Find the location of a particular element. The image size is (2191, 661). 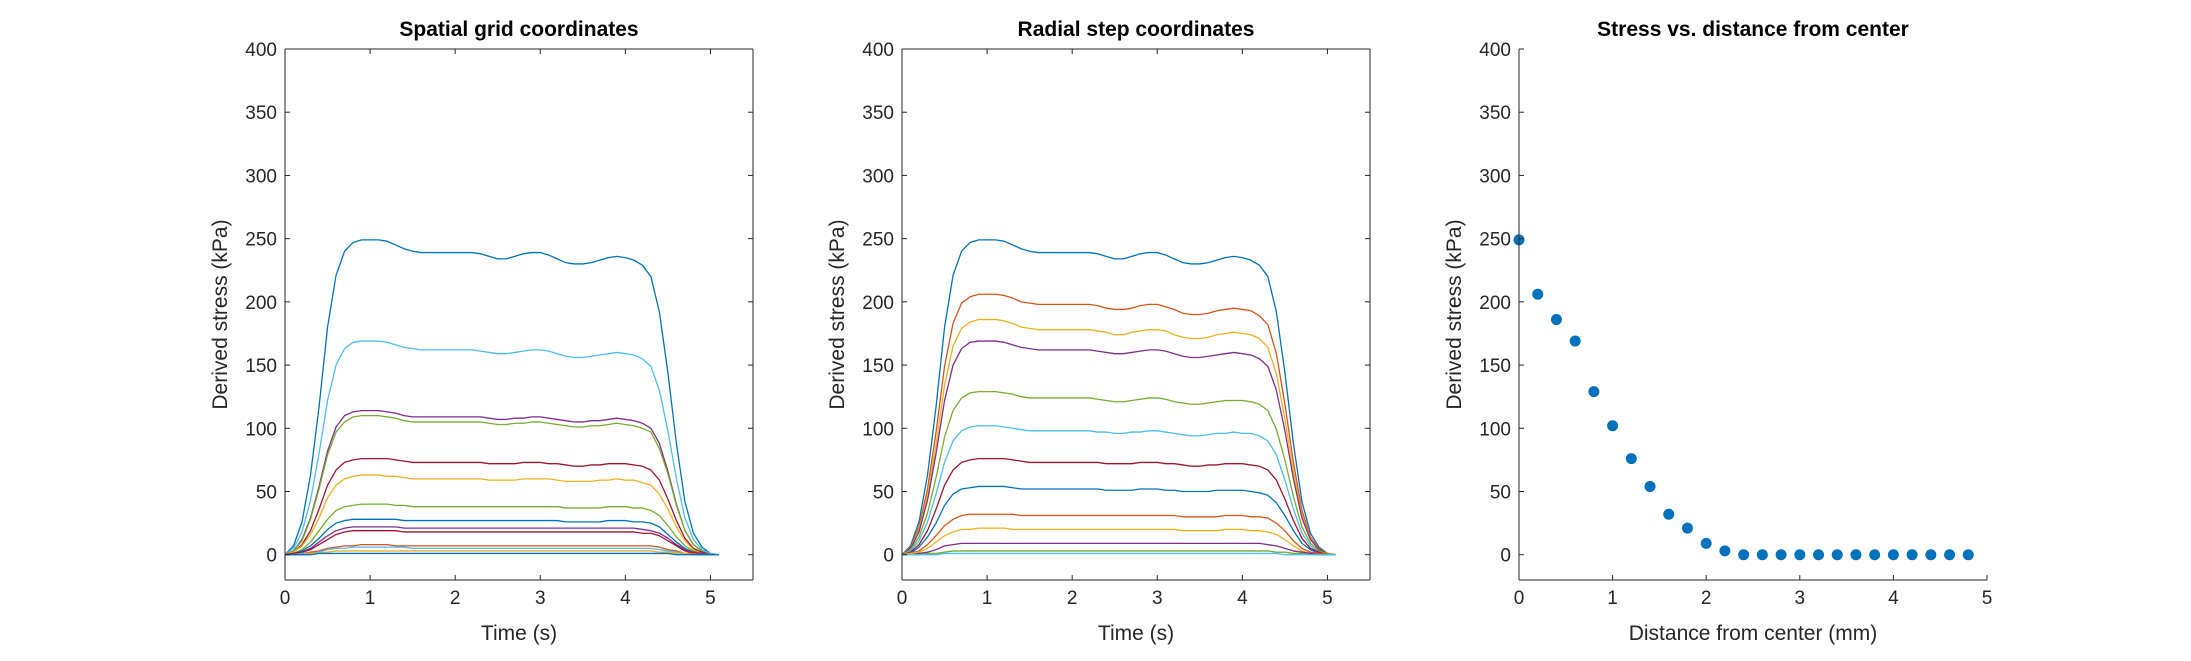

x-tick-label: 3 is located at coordinates (540, 598).